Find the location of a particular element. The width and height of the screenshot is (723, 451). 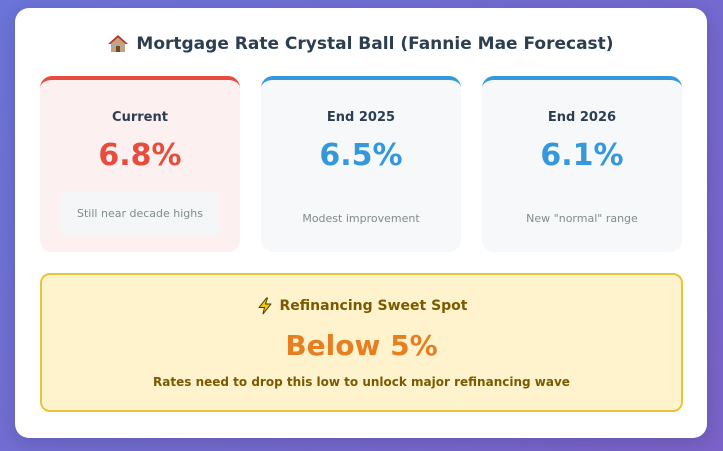

sweet-spot-heading: Refinancing Sweet Spot is located at coordinates (361, 306).